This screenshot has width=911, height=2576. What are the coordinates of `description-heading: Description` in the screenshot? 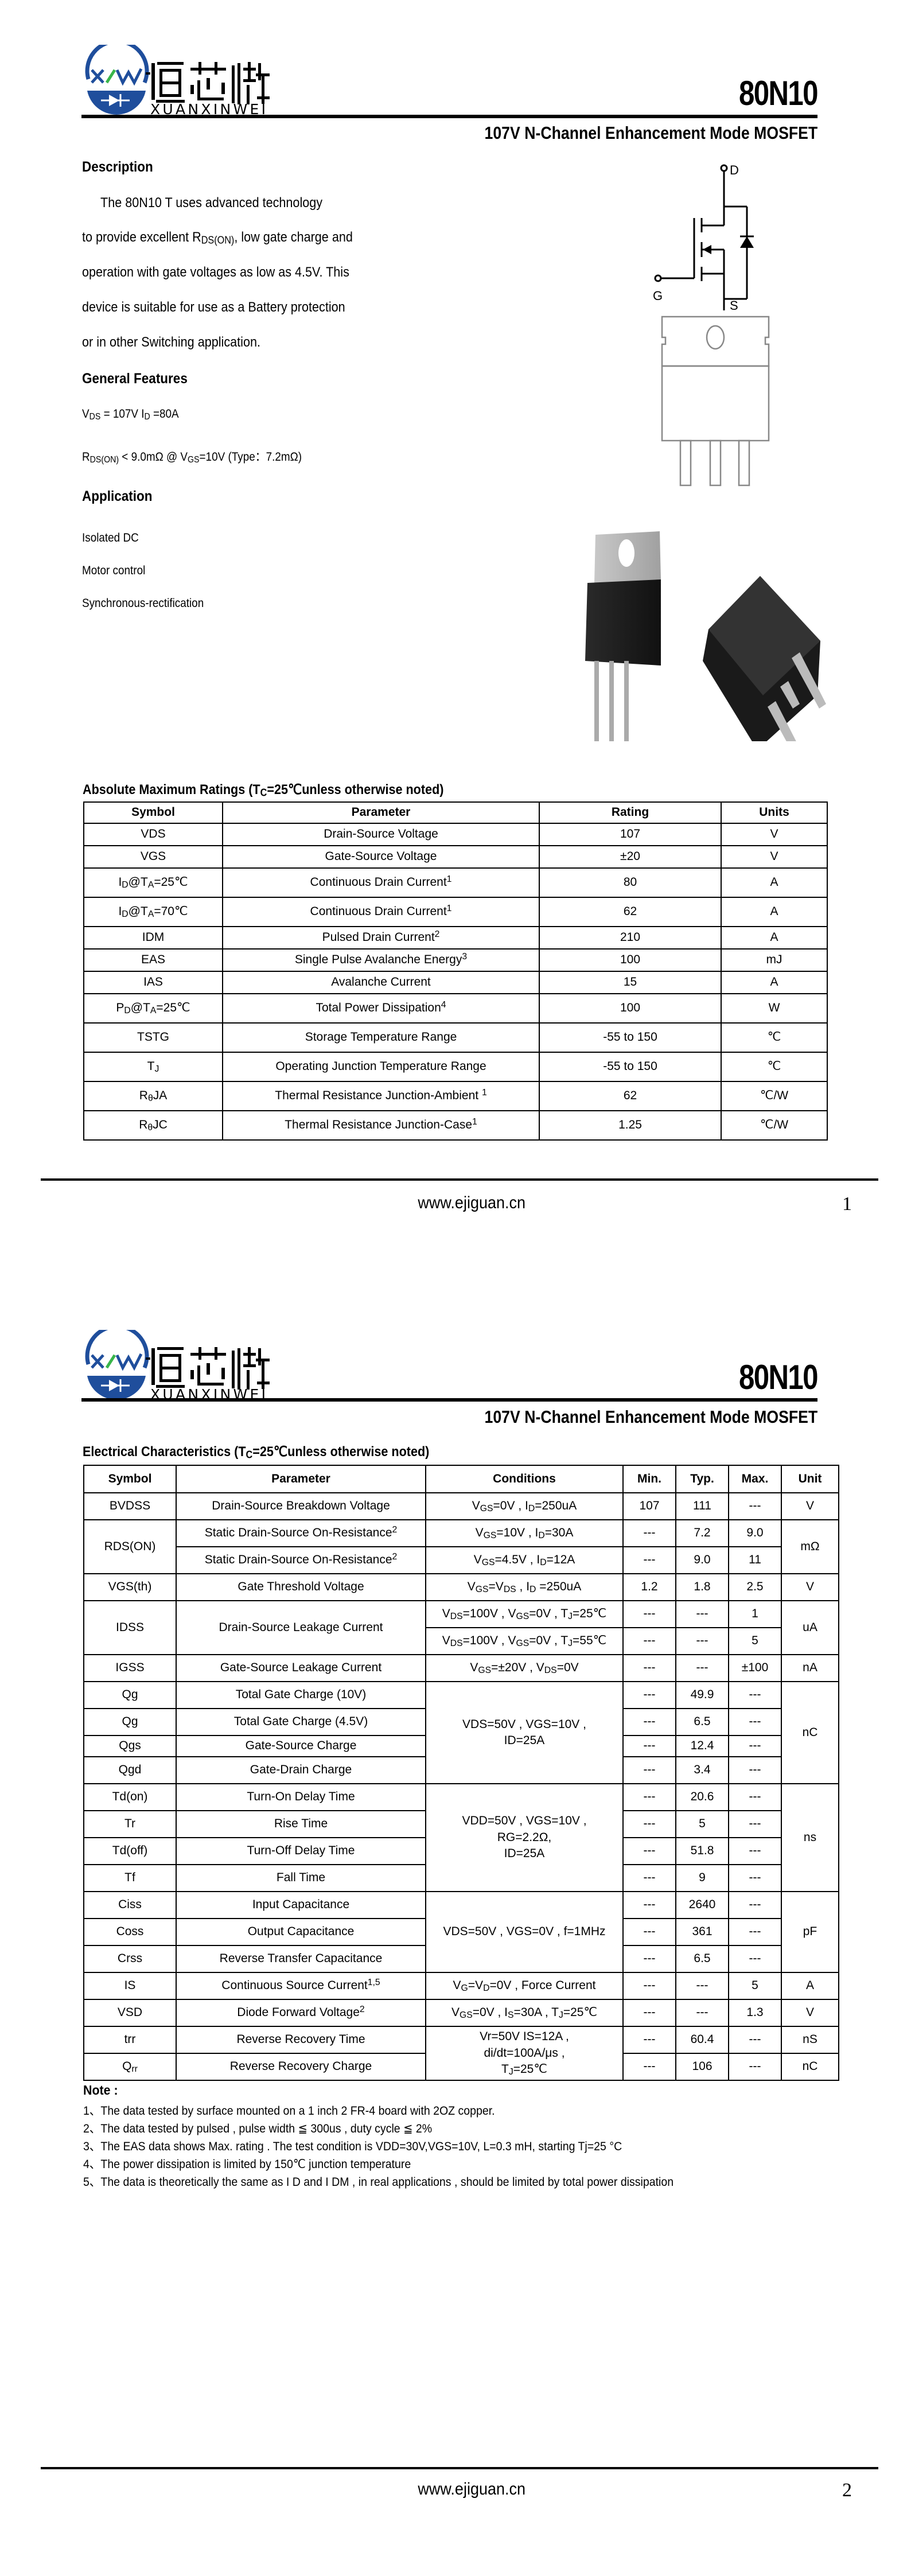 It's located at (118, 167).